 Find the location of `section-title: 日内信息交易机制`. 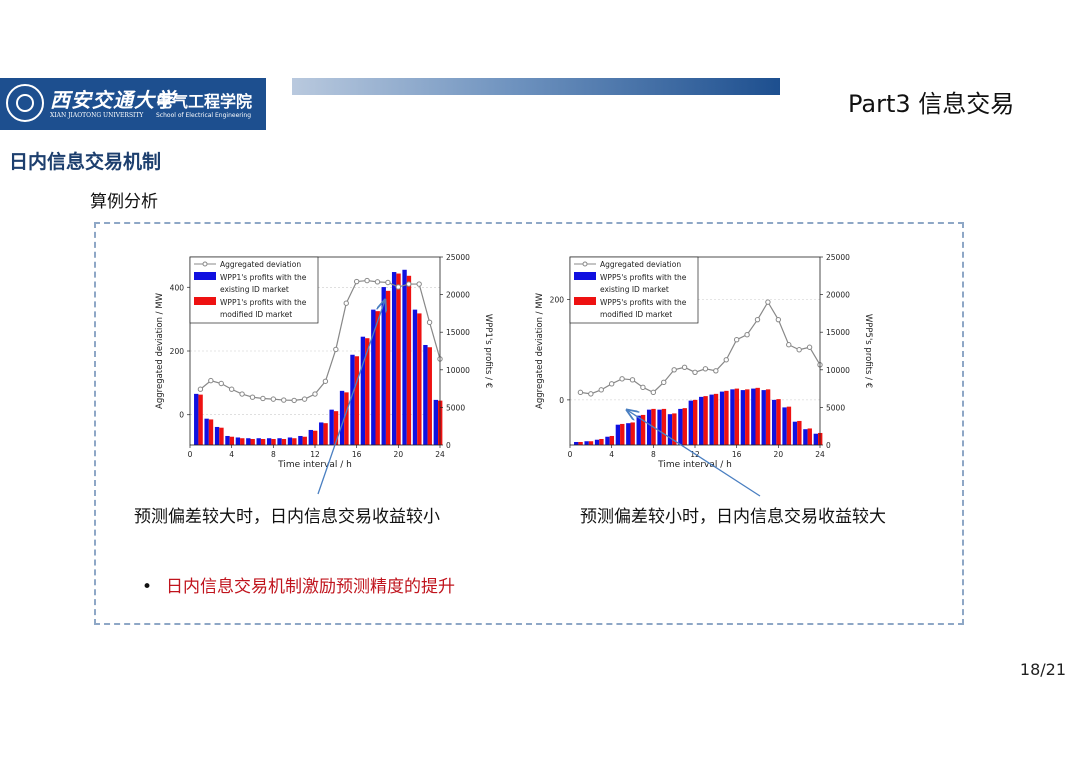

section-title: 日内信息交易机制 is located at coordinates (85, 162).